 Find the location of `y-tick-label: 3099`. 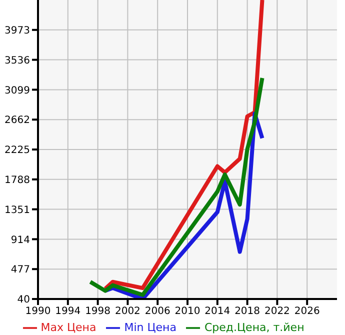

y-tick-label: 3099 is located at coordinates (17, 90).